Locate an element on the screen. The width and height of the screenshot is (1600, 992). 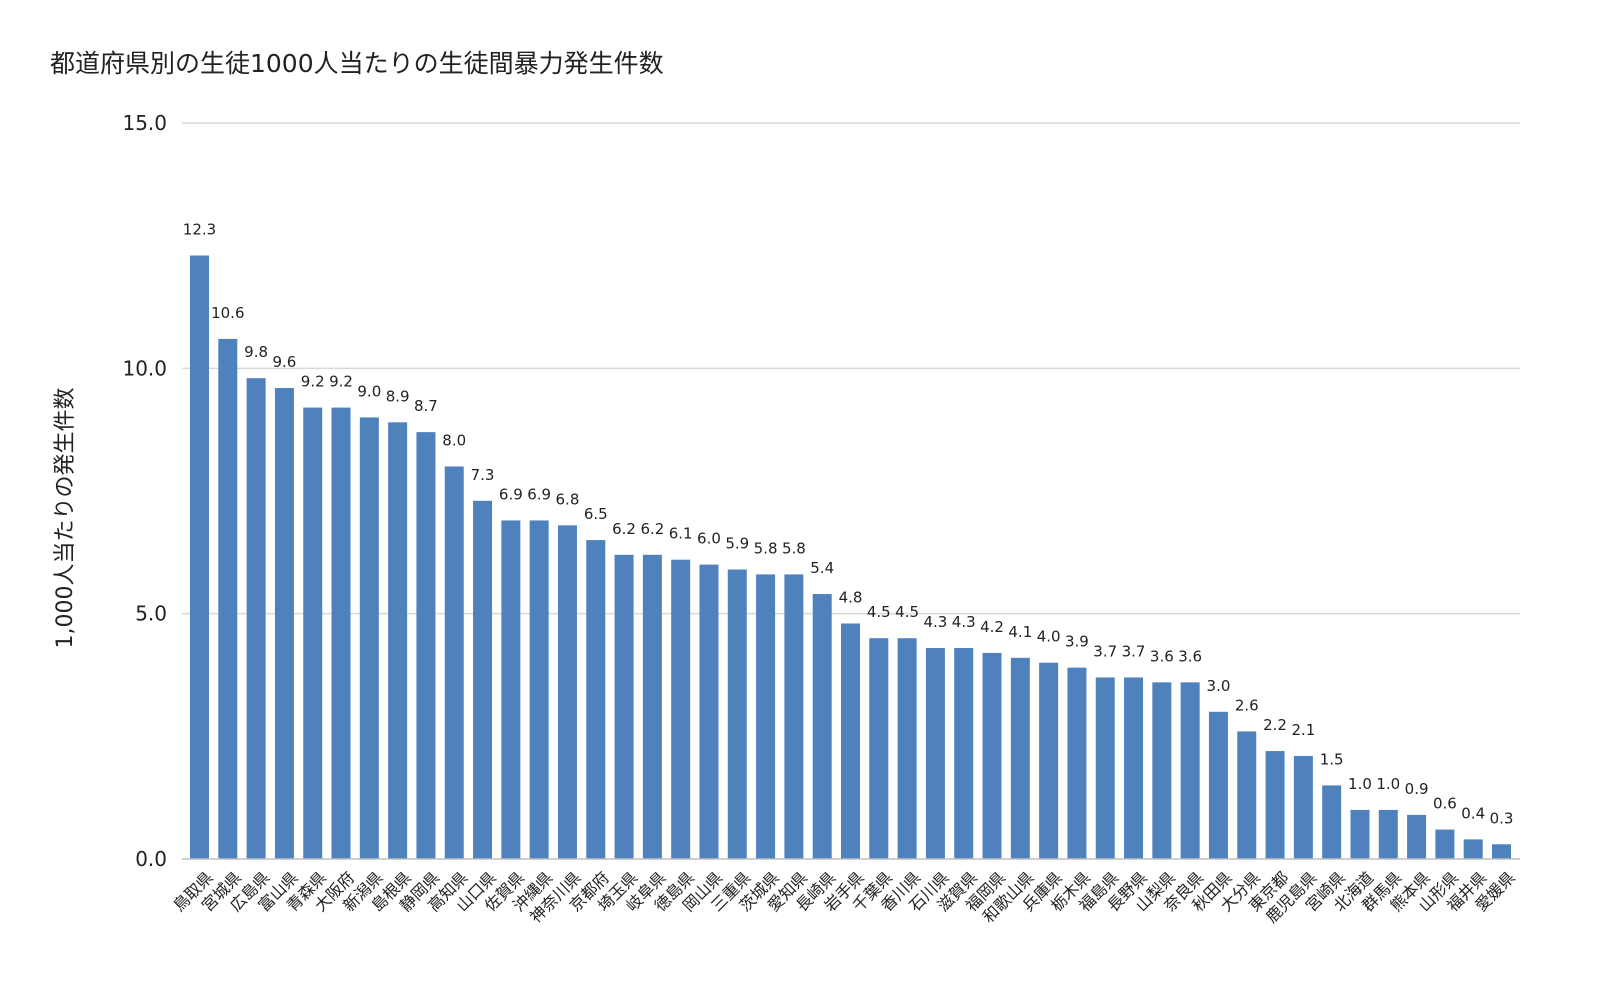
data-label: 2.2 is located at coordinates (1275, 725).